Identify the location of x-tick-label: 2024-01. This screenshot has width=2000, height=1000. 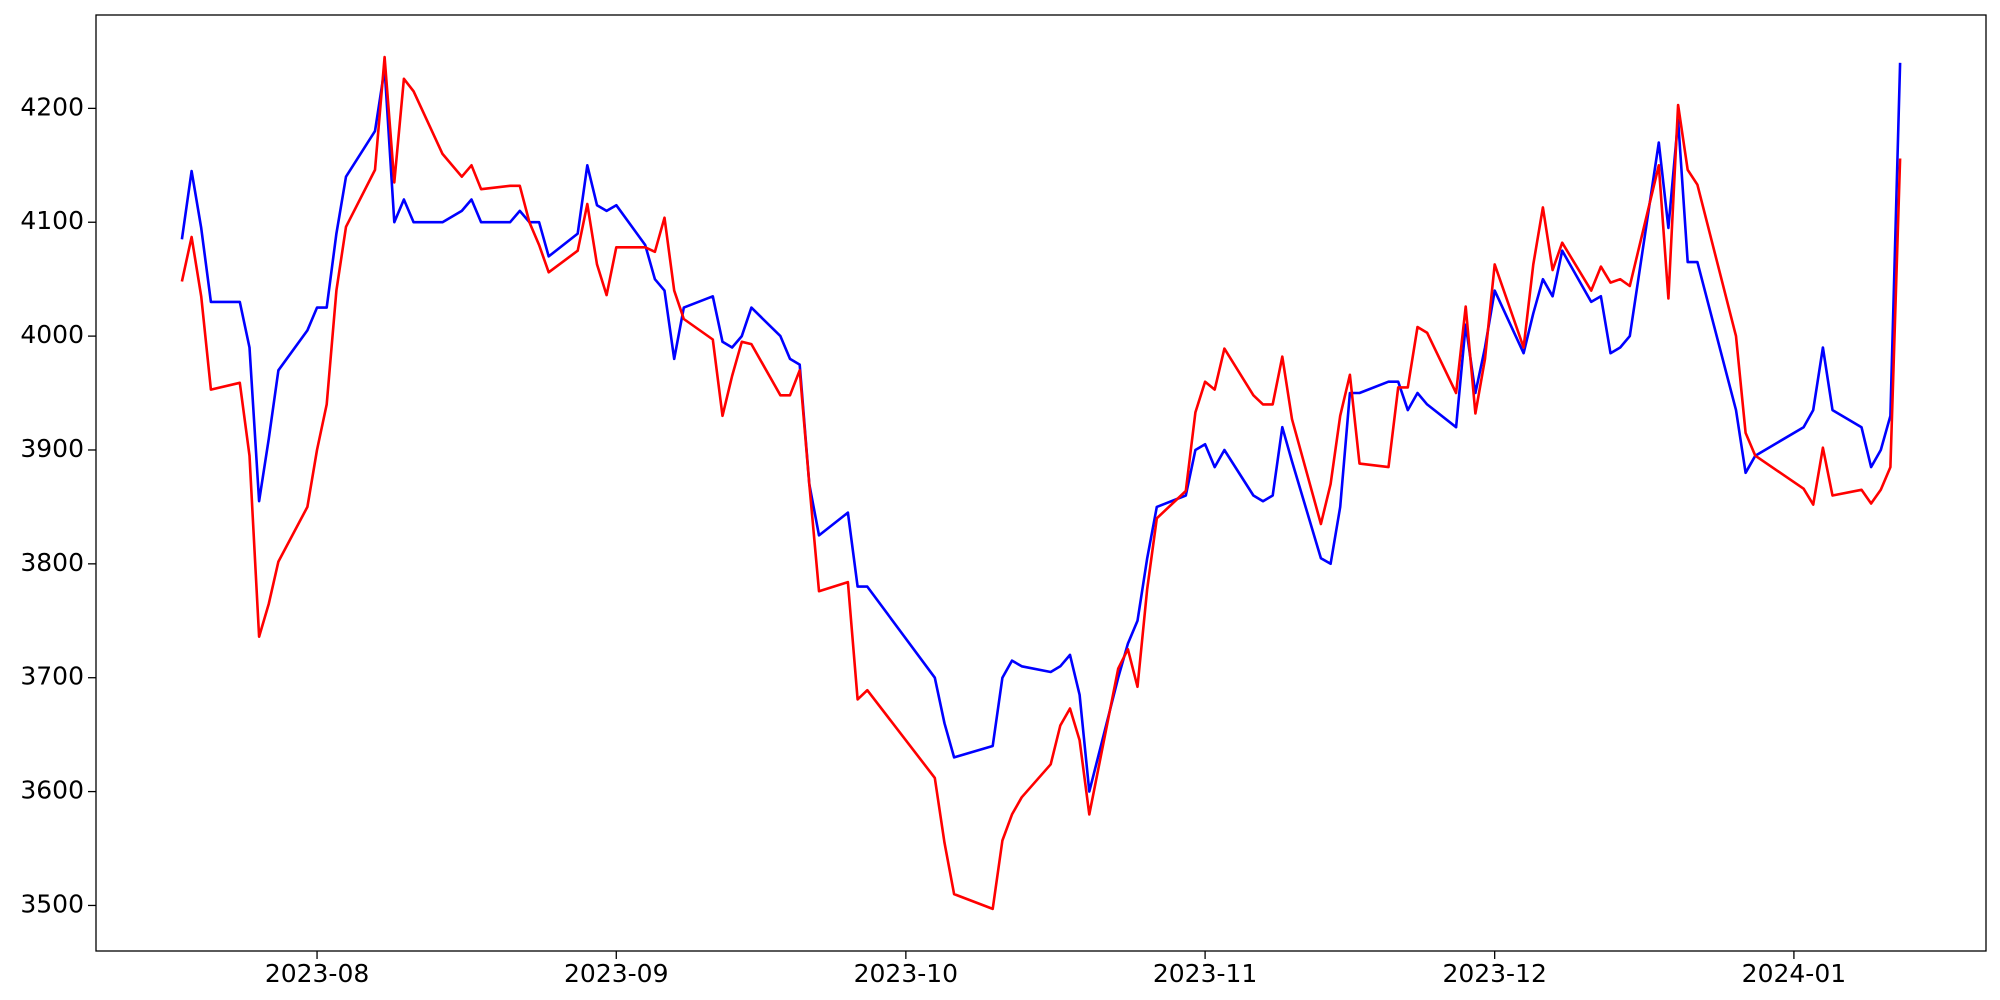
(1794, 973).